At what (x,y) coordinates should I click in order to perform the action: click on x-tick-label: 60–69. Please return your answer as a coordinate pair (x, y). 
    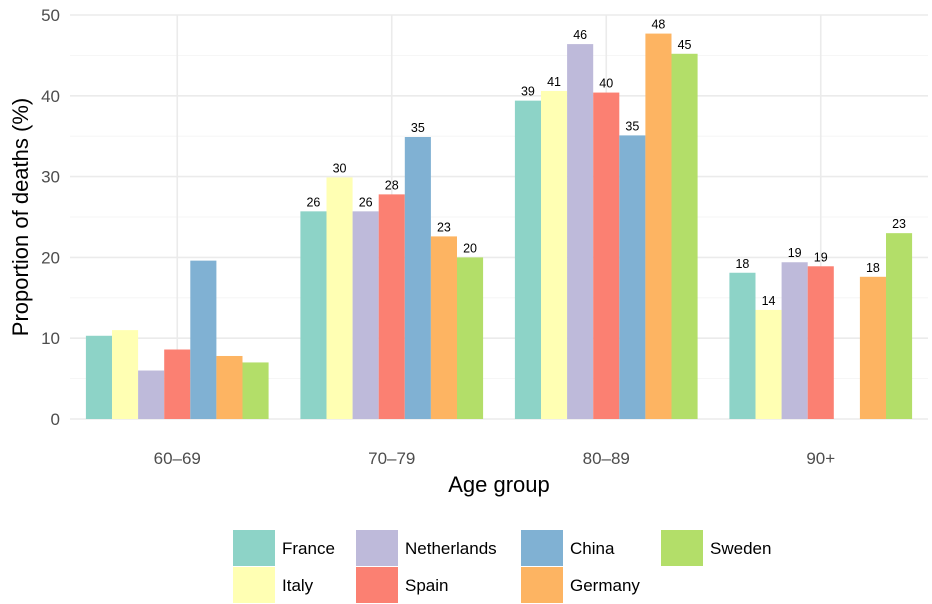
    Looking at the image, I should click on (177, 458).